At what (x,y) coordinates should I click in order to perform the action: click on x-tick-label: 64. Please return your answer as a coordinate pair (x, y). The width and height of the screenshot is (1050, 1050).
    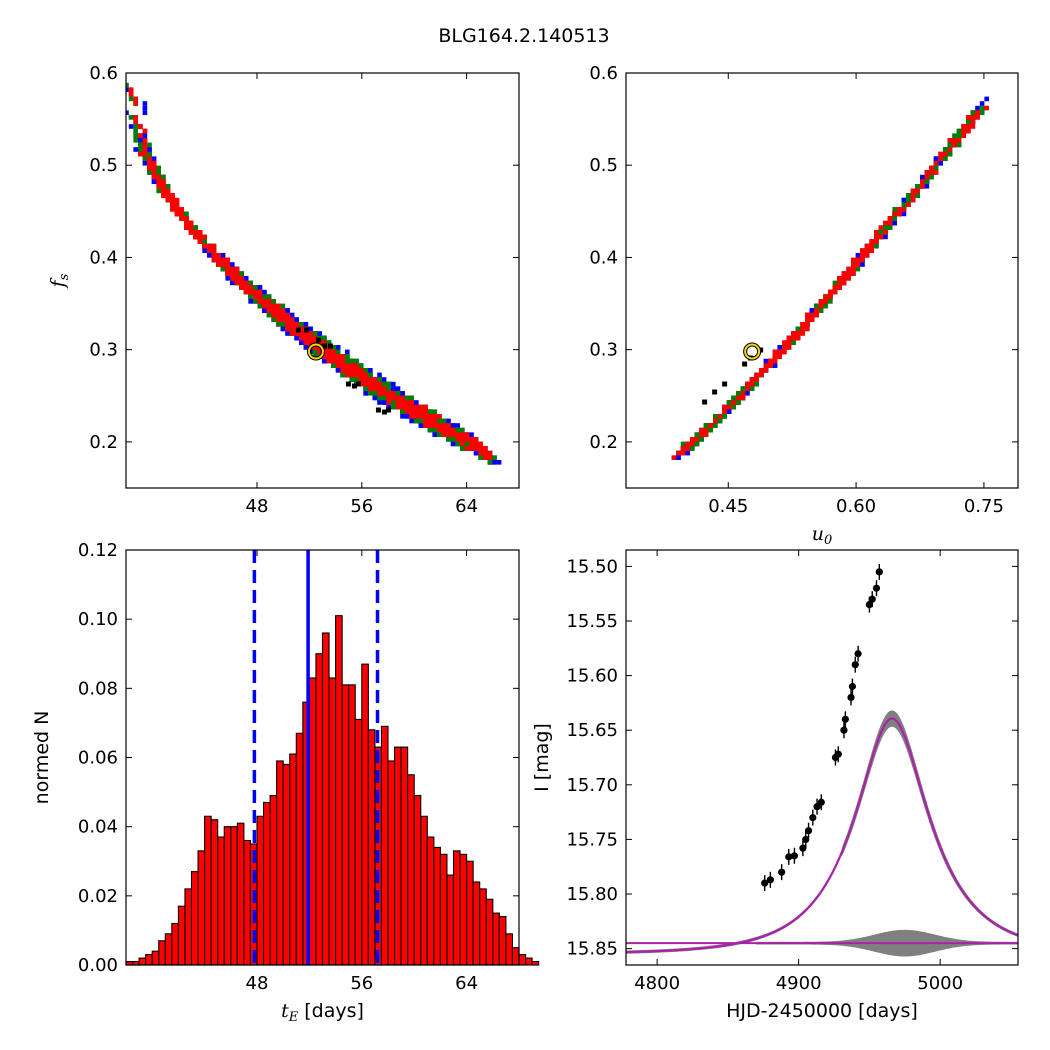
    Looking at the image, I should click on (466, 983).